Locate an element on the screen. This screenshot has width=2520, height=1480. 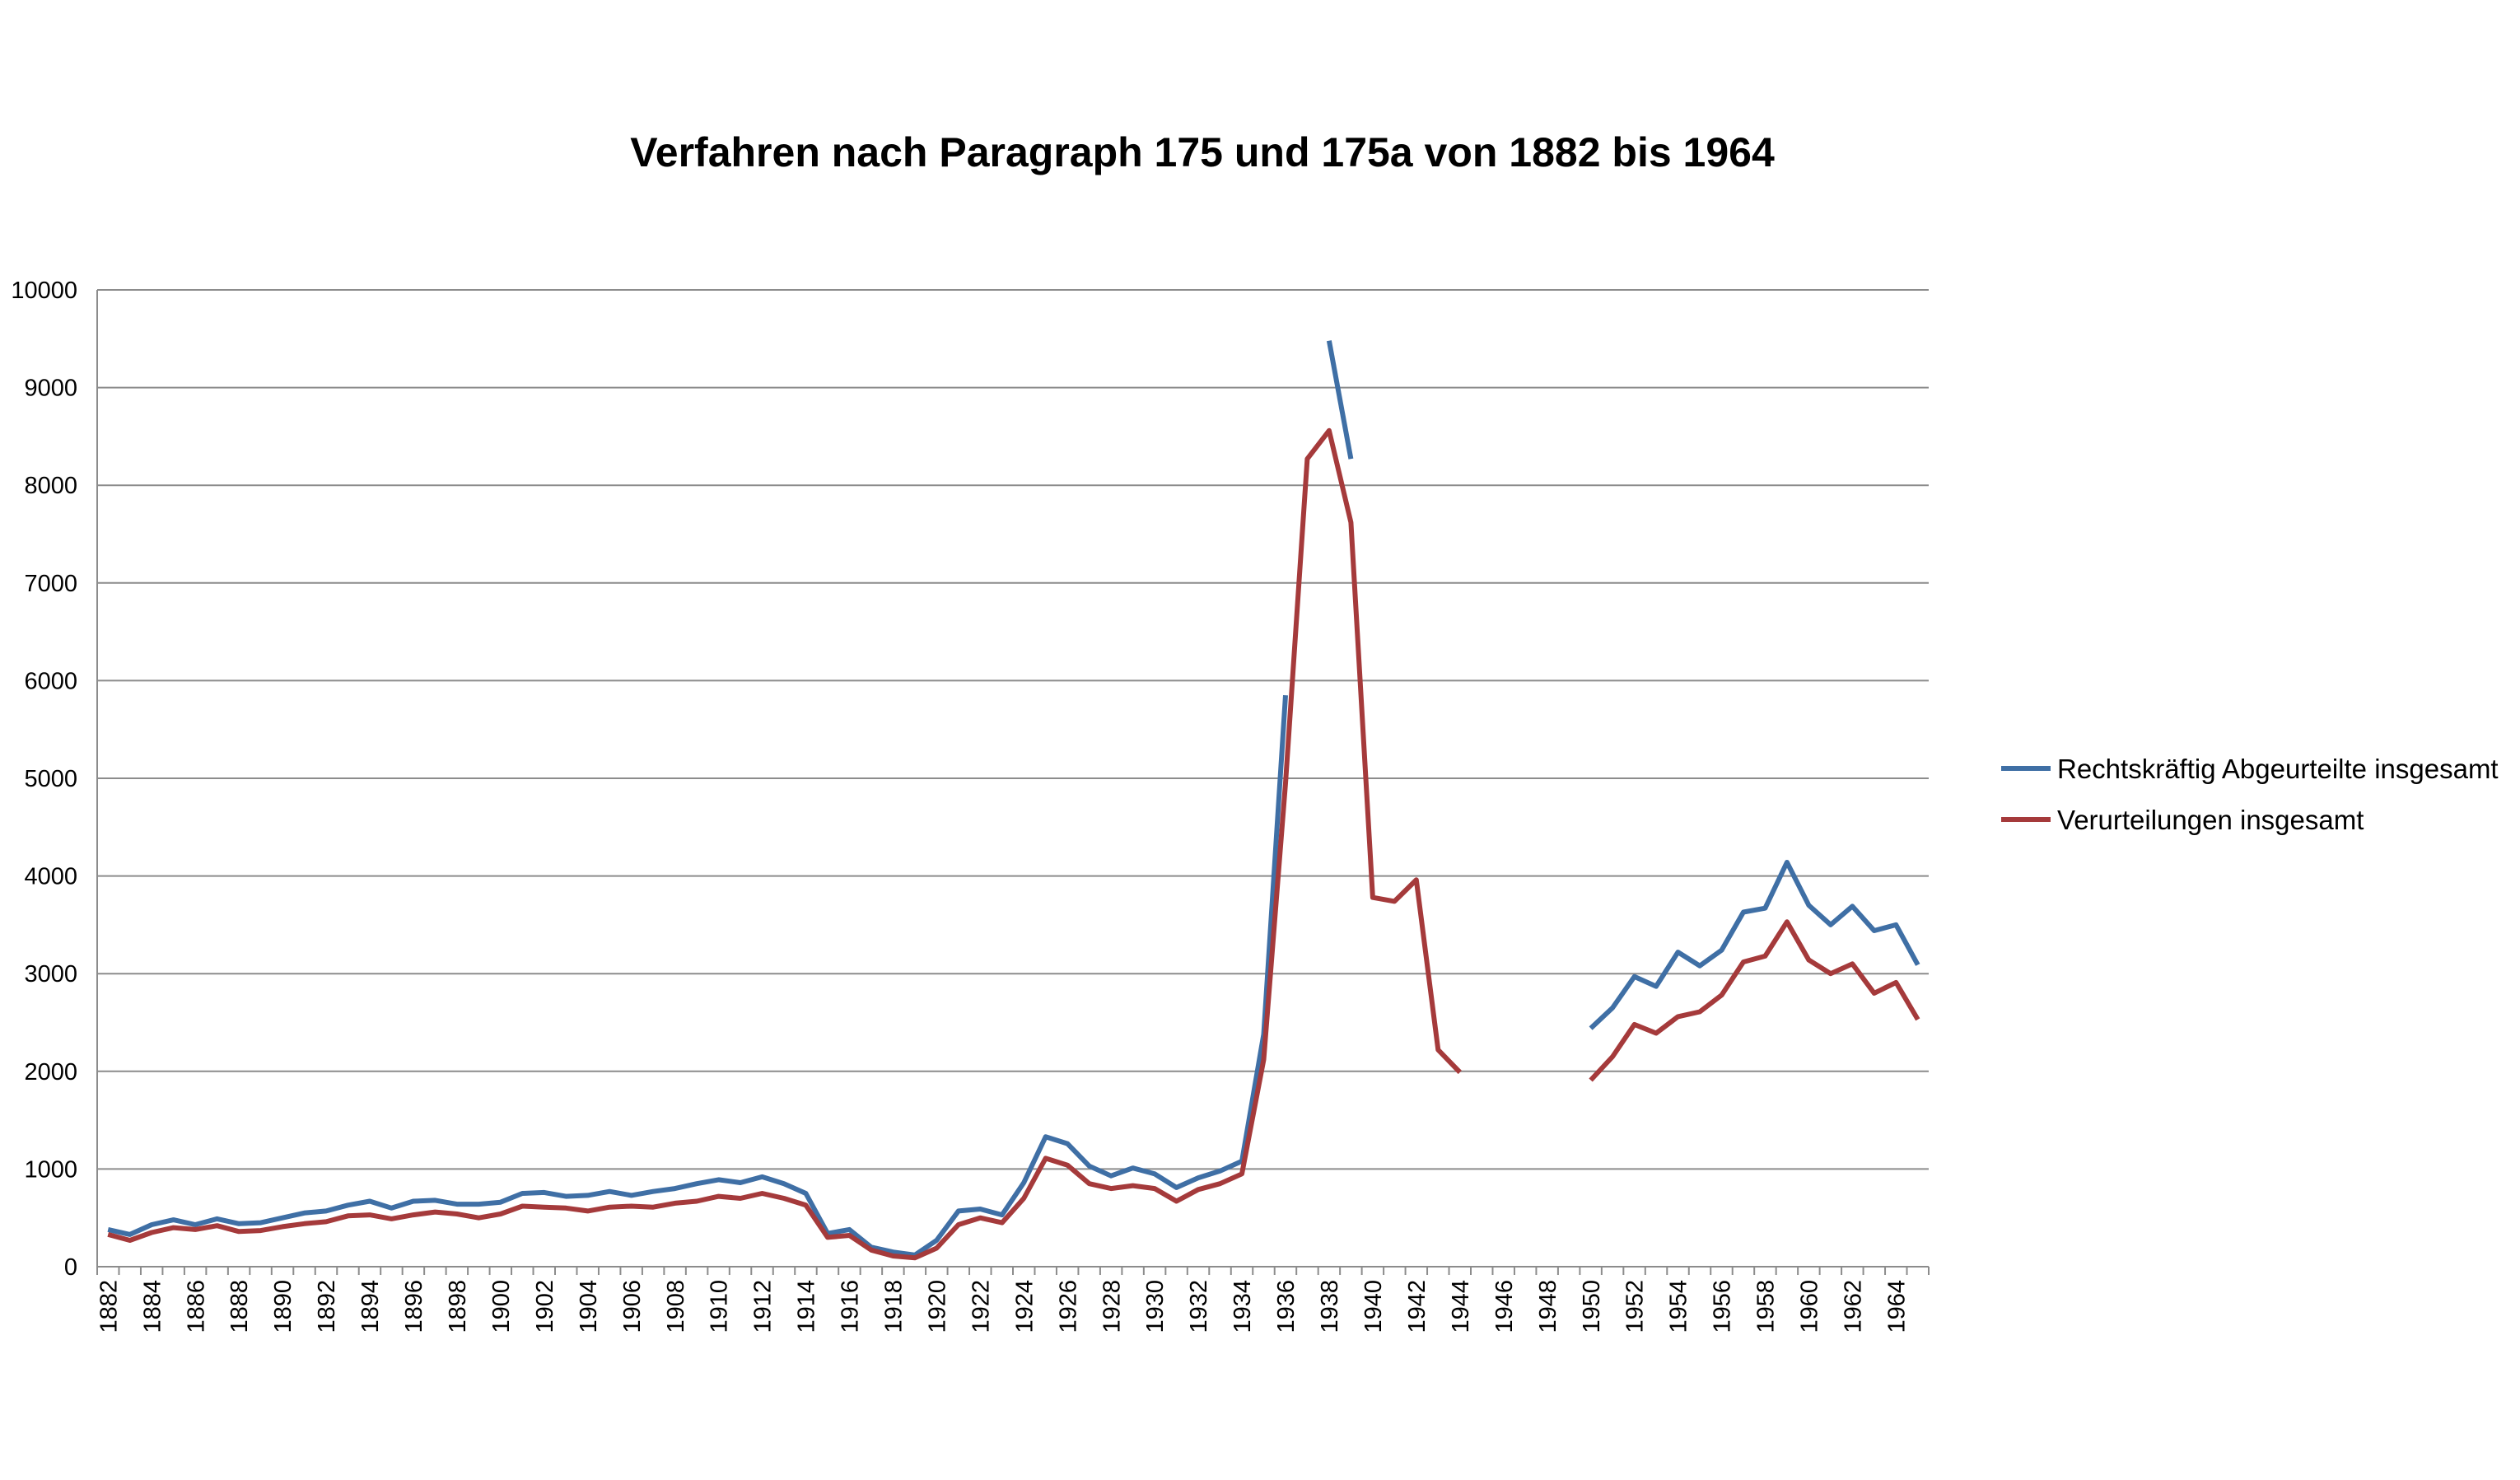
x-tick-label: 1940 is located at coordinates (1373, 1306).